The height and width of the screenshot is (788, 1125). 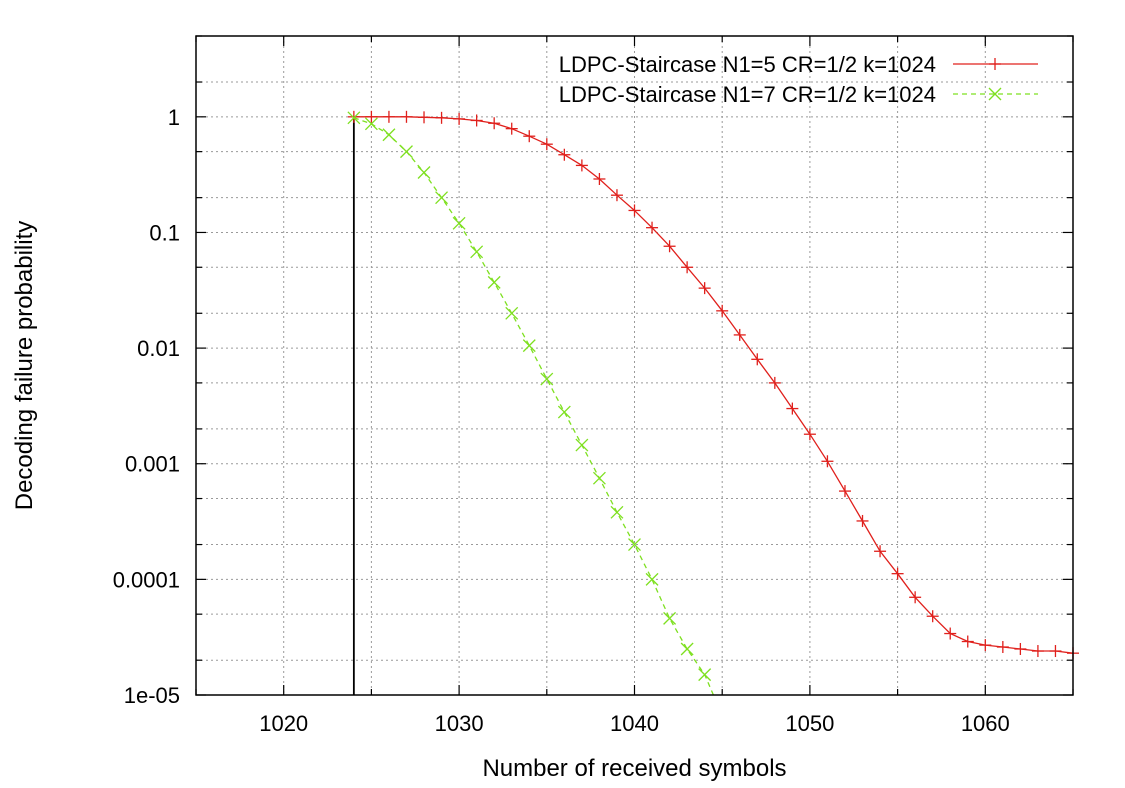 What do you see at coordinates (747, 94) in the screenshot?
I see `legend-label-2: LDPC-Staircase N1=7 CR=1/2 k=1024` at bounding box center [747, 94].